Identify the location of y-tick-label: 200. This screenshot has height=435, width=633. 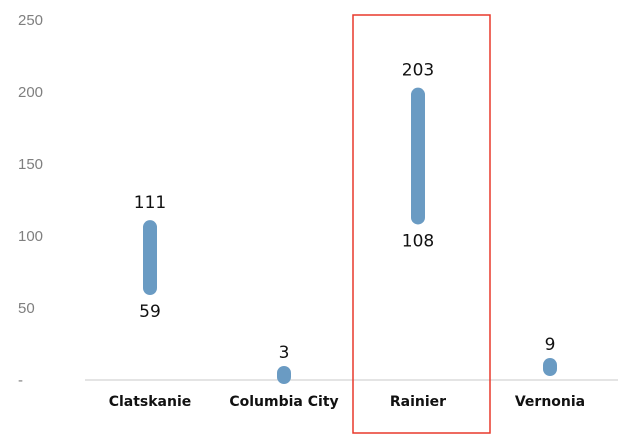
(30, 92).